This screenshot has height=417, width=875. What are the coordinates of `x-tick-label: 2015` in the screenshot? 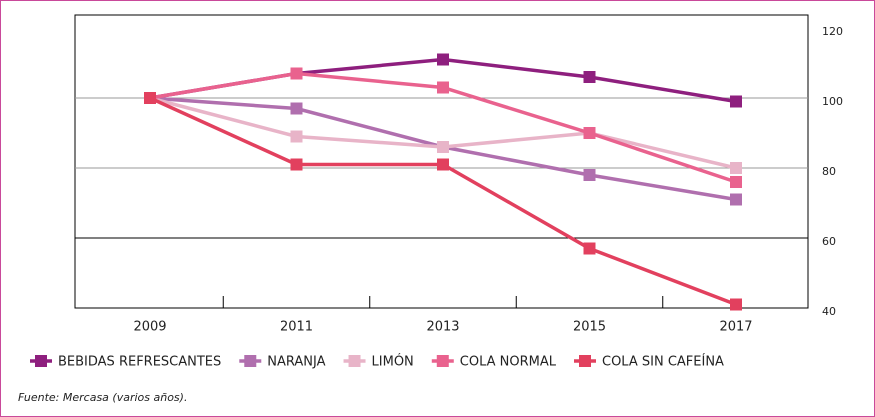 It's located at (589, 327).